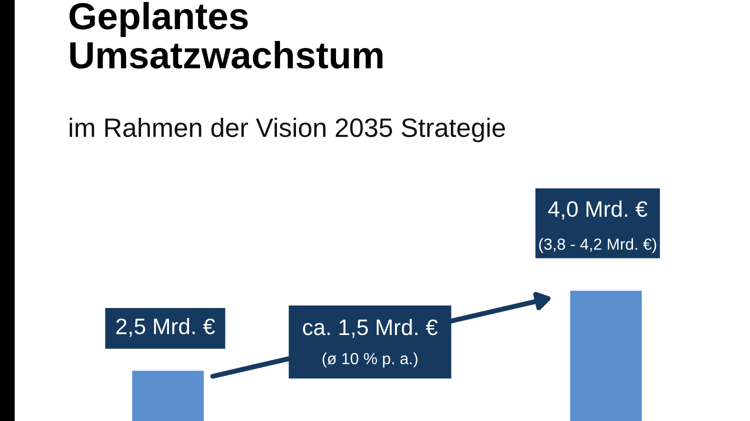  I want to click on chart-title: Geplantes Umsatzwachstum, so click(226, 35).